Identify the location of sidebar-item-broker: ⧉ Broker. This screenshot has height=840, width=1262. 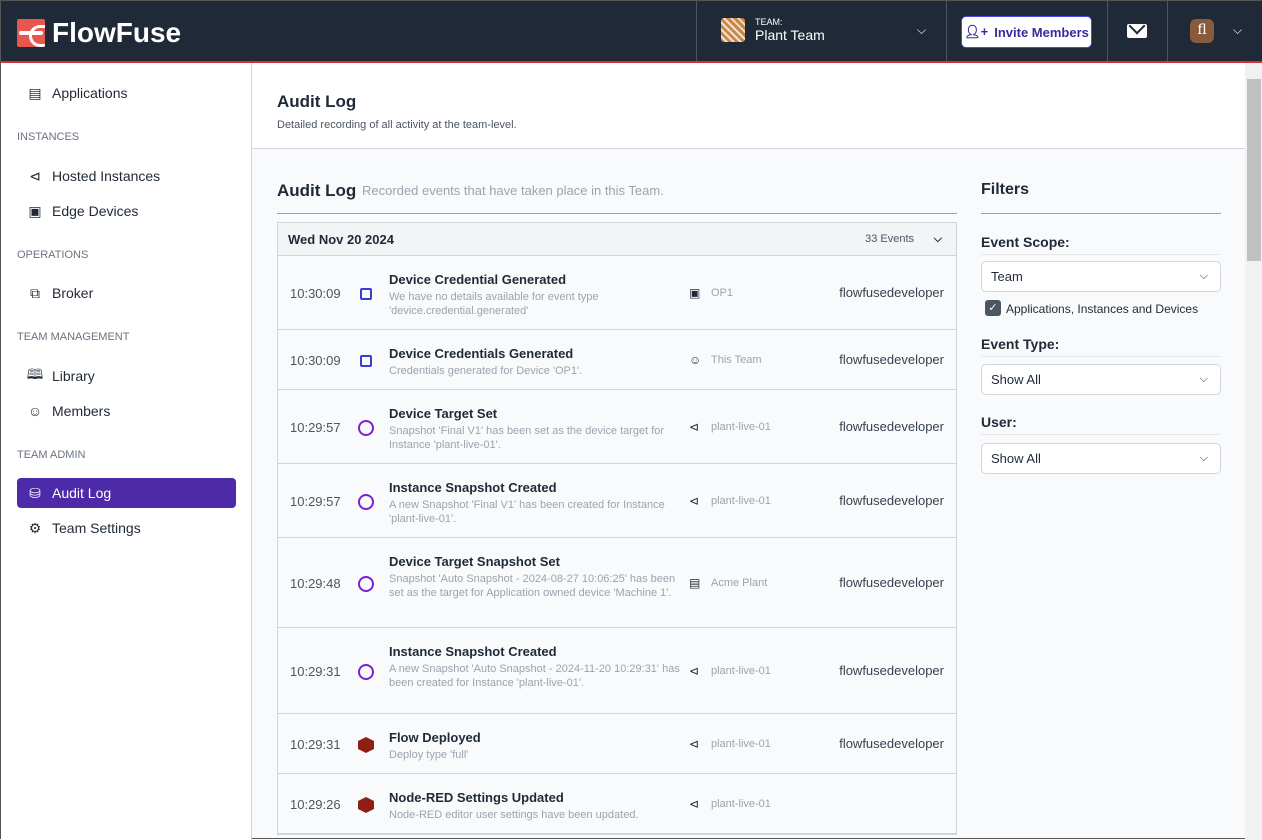
(126, 293).